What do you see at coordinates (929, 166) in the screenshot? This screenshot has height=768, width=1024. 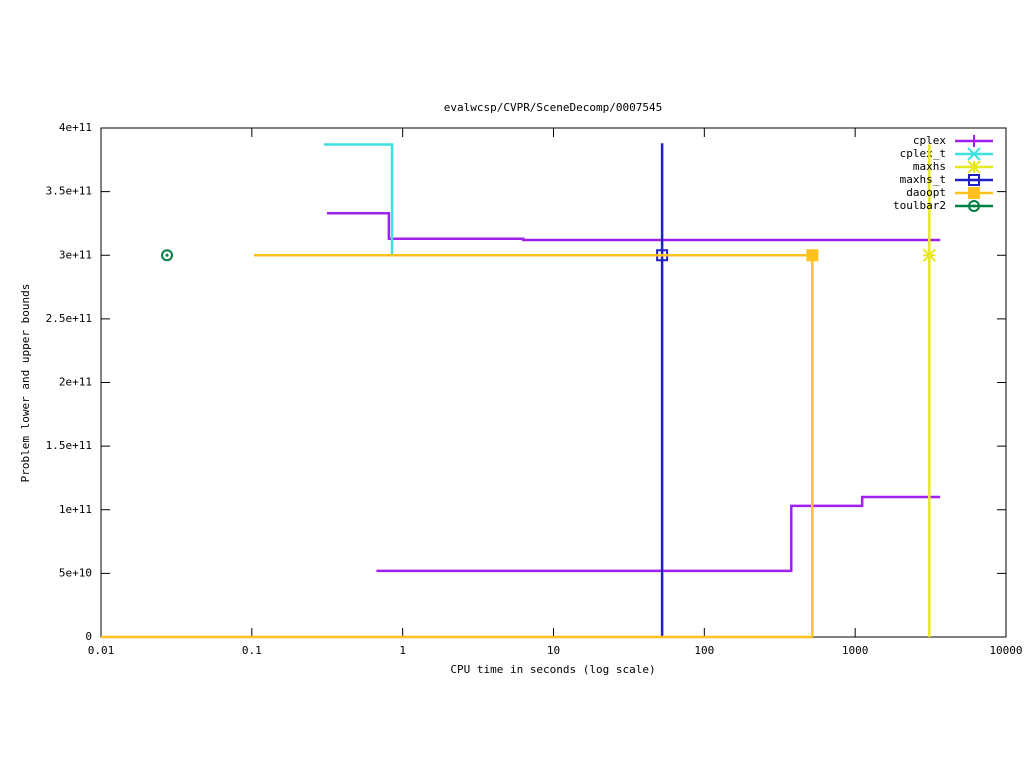 I see `legend-label: maxhs` at bounding box center [929, 166].